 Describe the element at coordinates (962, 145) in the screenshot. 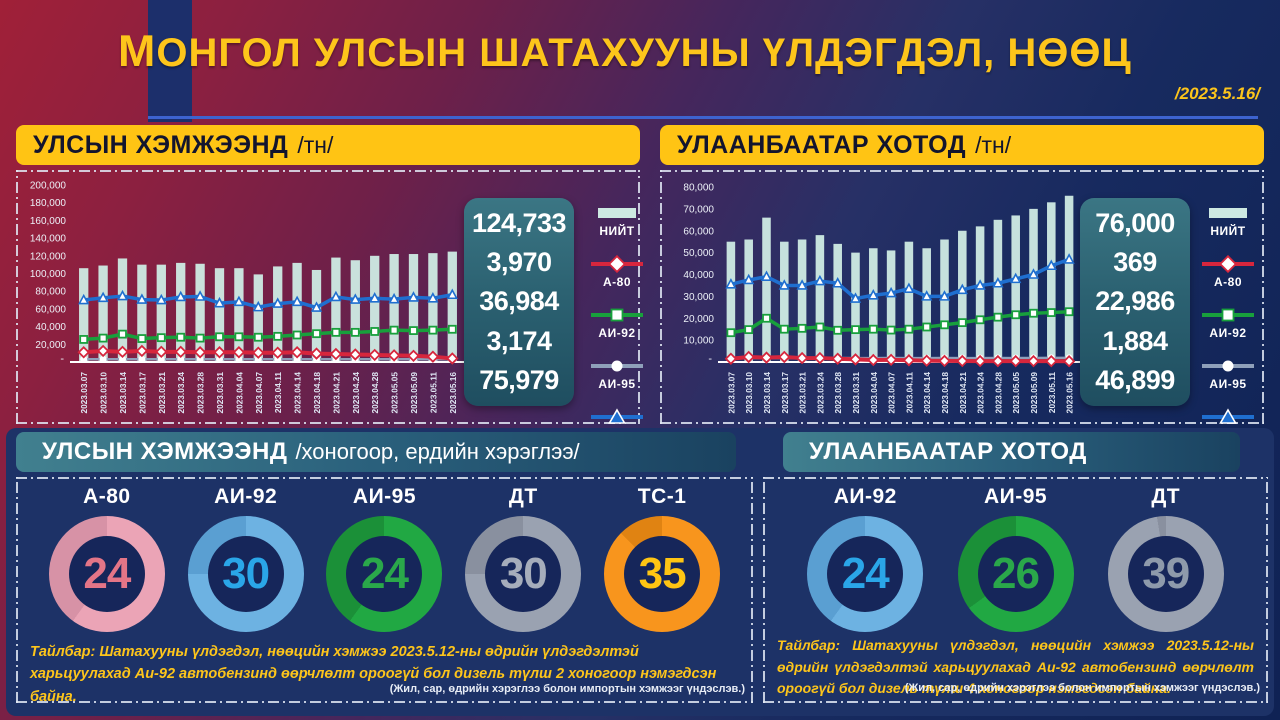

I see `ub-chart-header: УЛААНБААТАР ХОТОД /тн/` at that location.